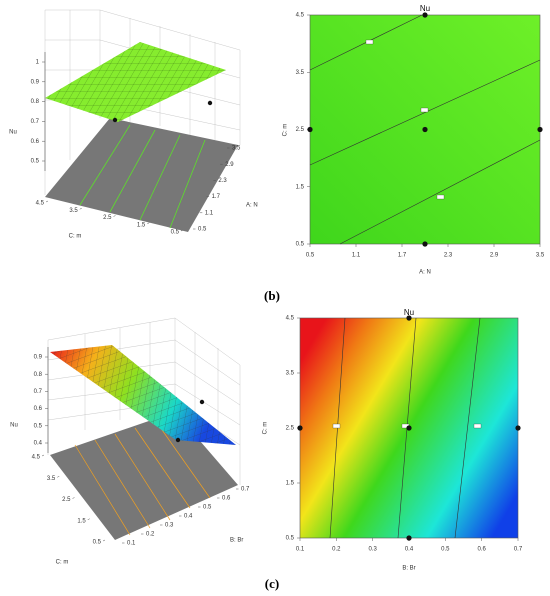  What do you see at coordinates (209, 213) in the screenshot?
I see `y-tick-label: 1.1` at bounding box center [209, 213].